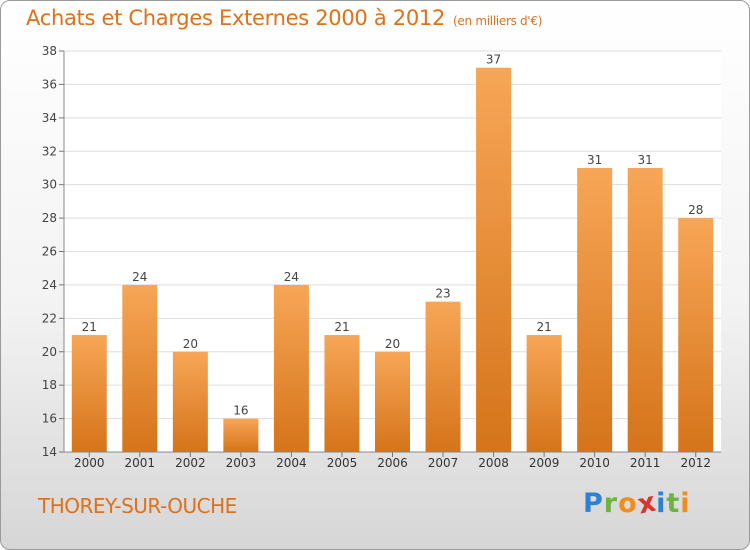 This screenshot has height=550, width=750. What do you see at coordinates (695, 463) in the screenshot?
I see `x-tick-label: 2012` at bounding box center [695, 463].